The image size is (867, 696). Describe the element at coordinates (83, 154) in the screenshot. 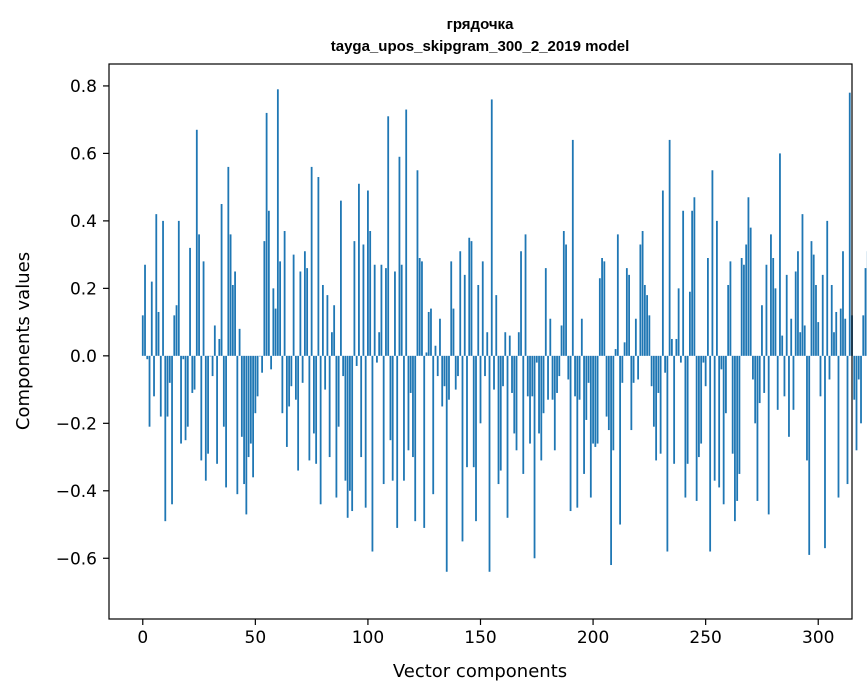

I see `y-tick-label: 0.6` at that location.